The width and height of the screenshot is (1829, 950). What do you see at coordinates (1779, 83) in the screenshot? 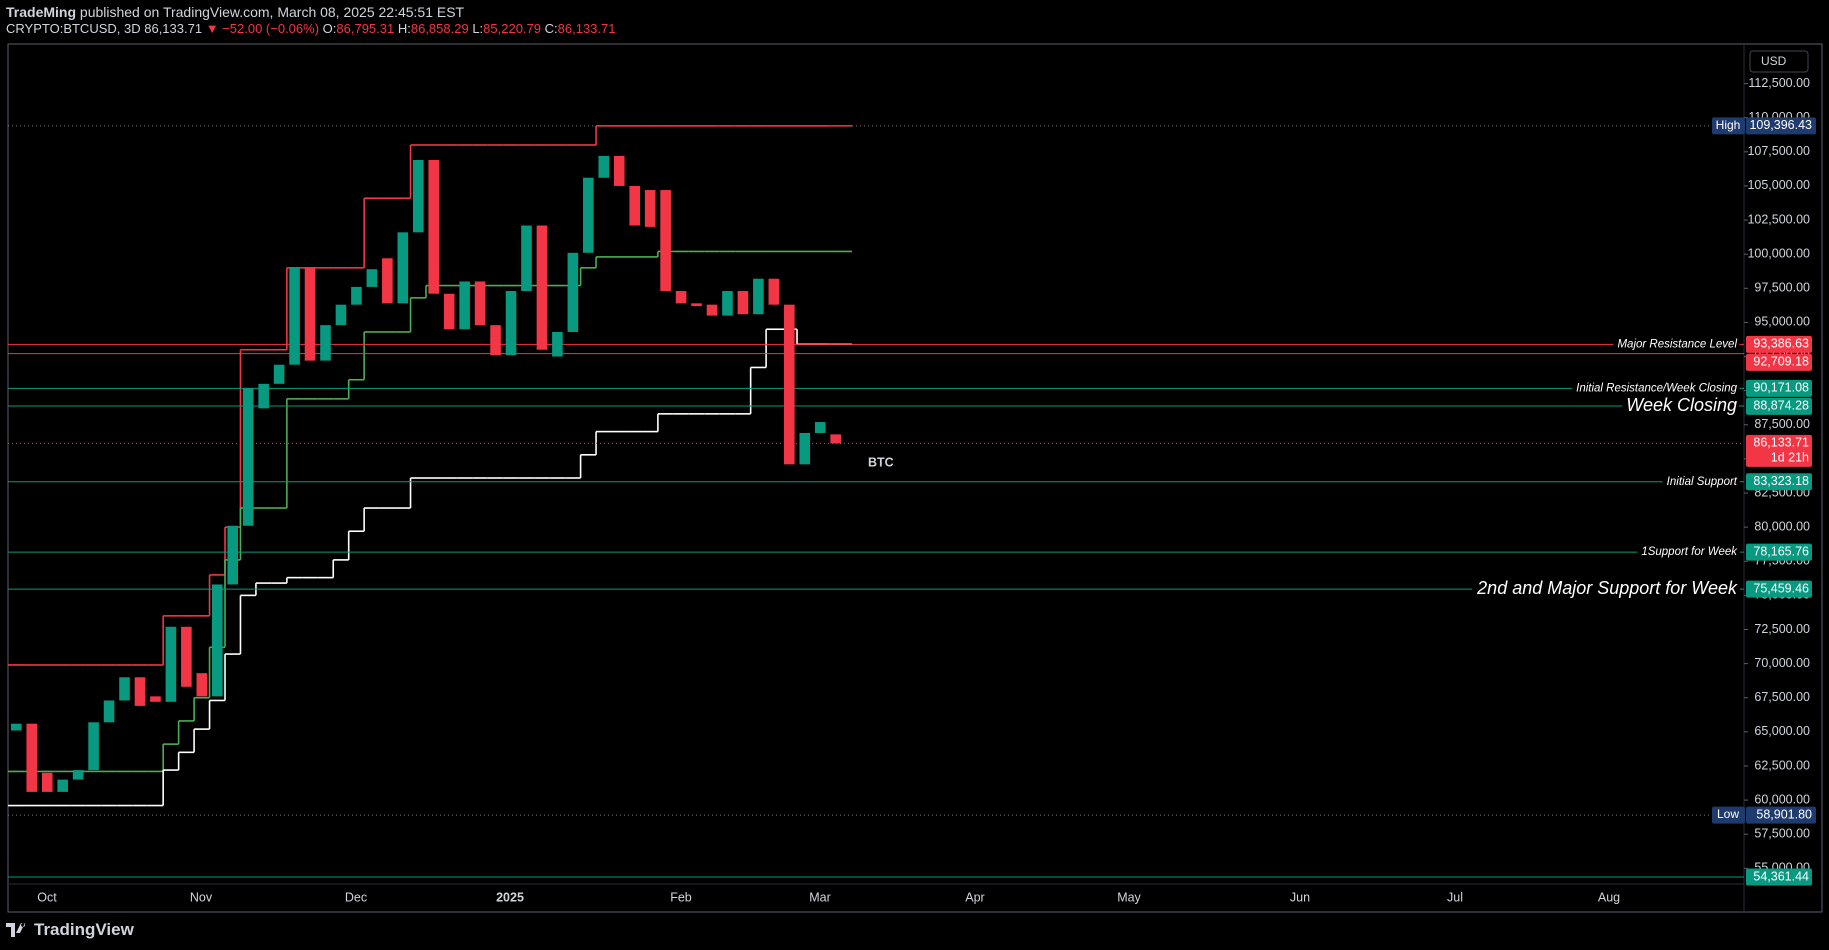
I see `y-tick-label: 112,500.00` at bounding box center [1779, 83].